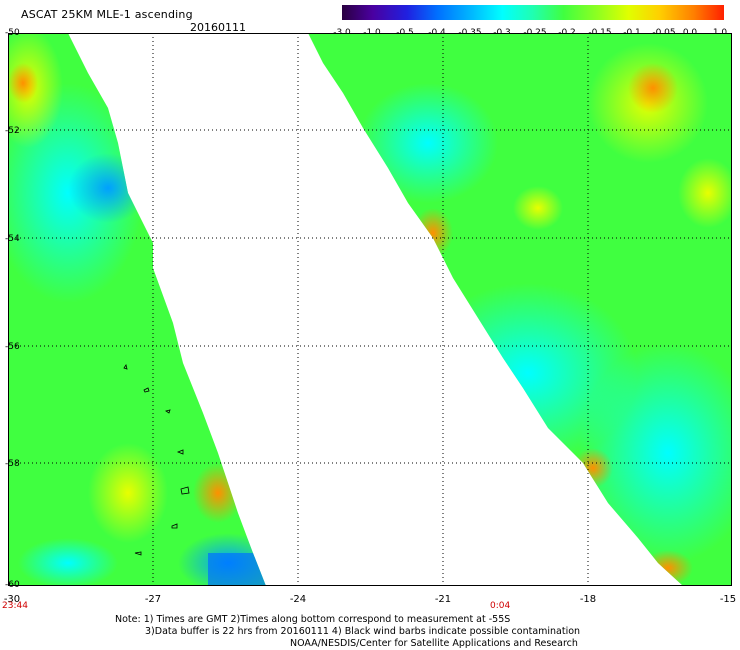  Describe the element at coordinates (443, 599) in the screenshot. I see `lon-label: -21` at that location.